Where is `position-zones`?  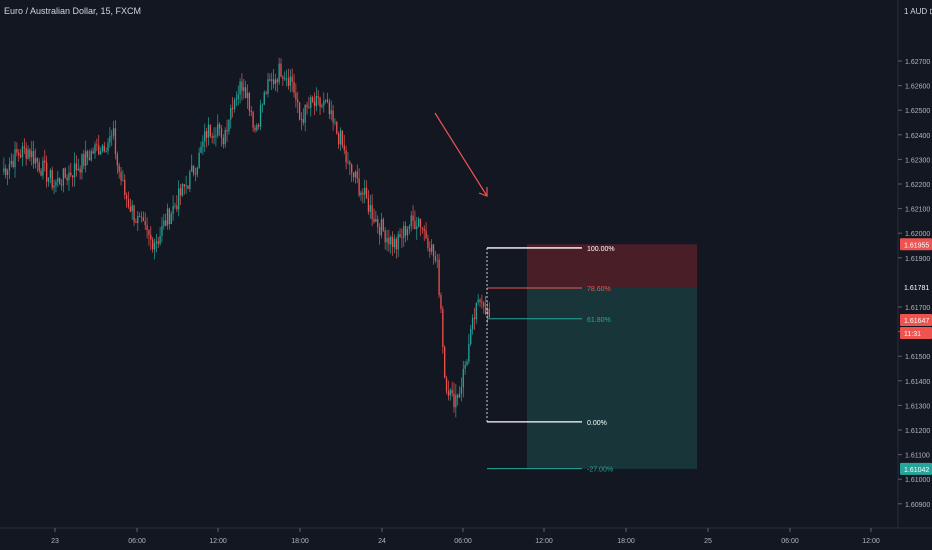 position-zones is located at coordinates (612, 356).